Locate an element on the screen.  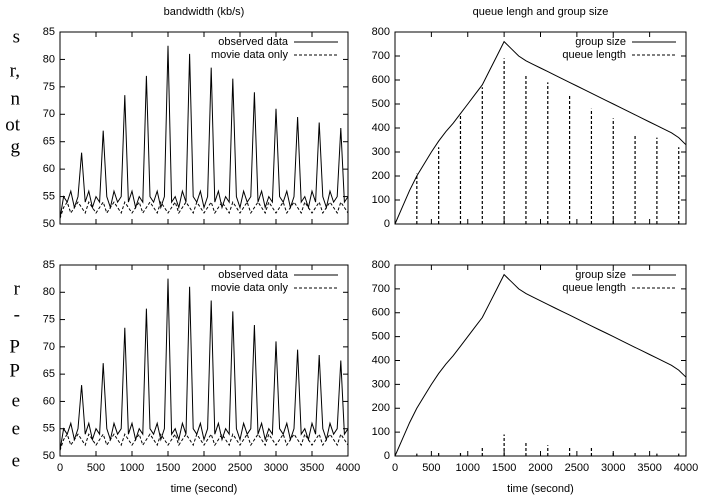
margin-text: n is located at coordinates (16, 98).